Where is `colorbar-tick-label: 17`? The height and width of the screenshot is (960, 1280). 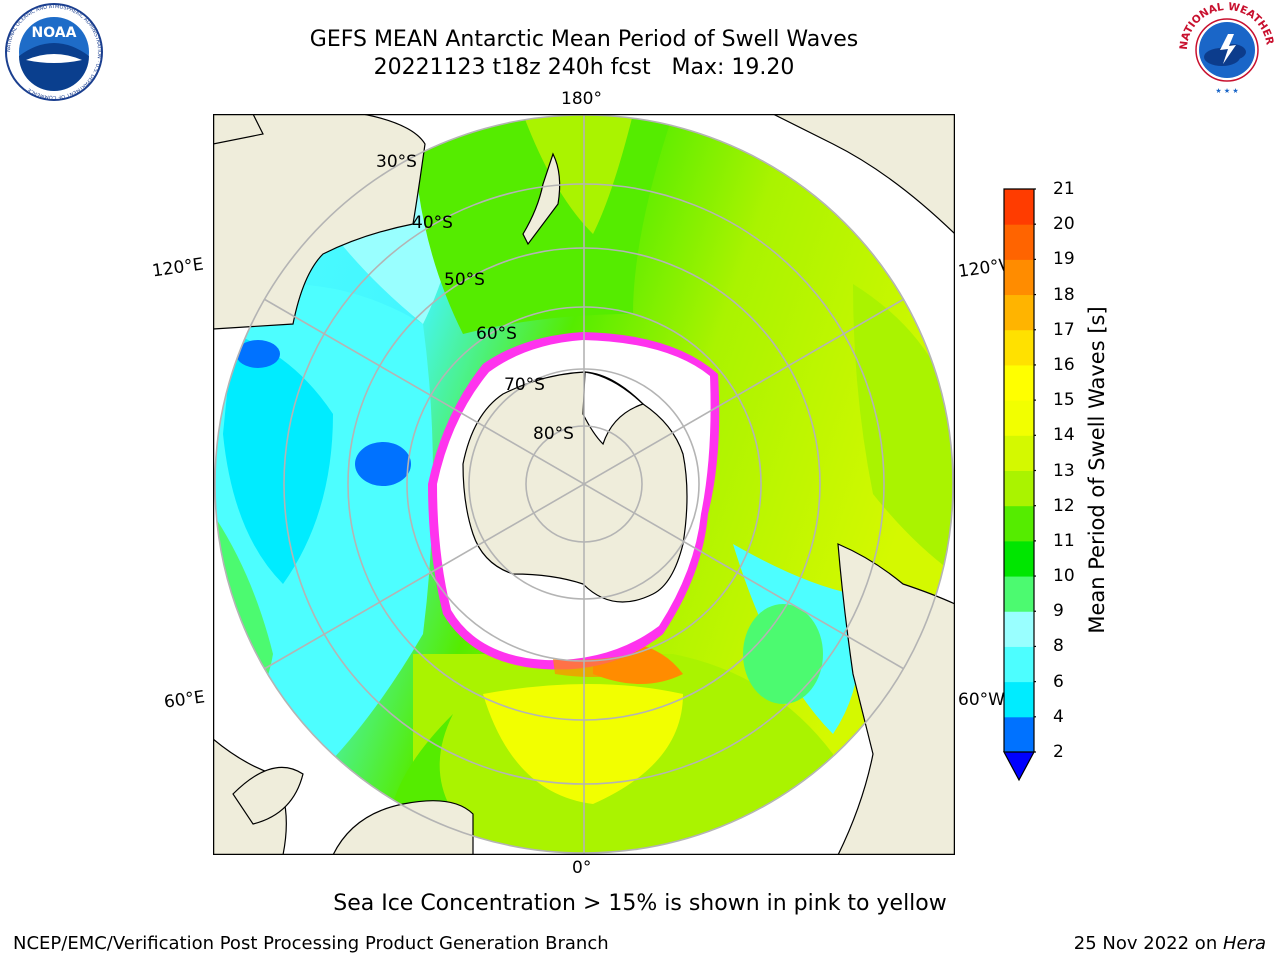
colorbar-tick-label: 17 is located at coordinates (1064, 329).